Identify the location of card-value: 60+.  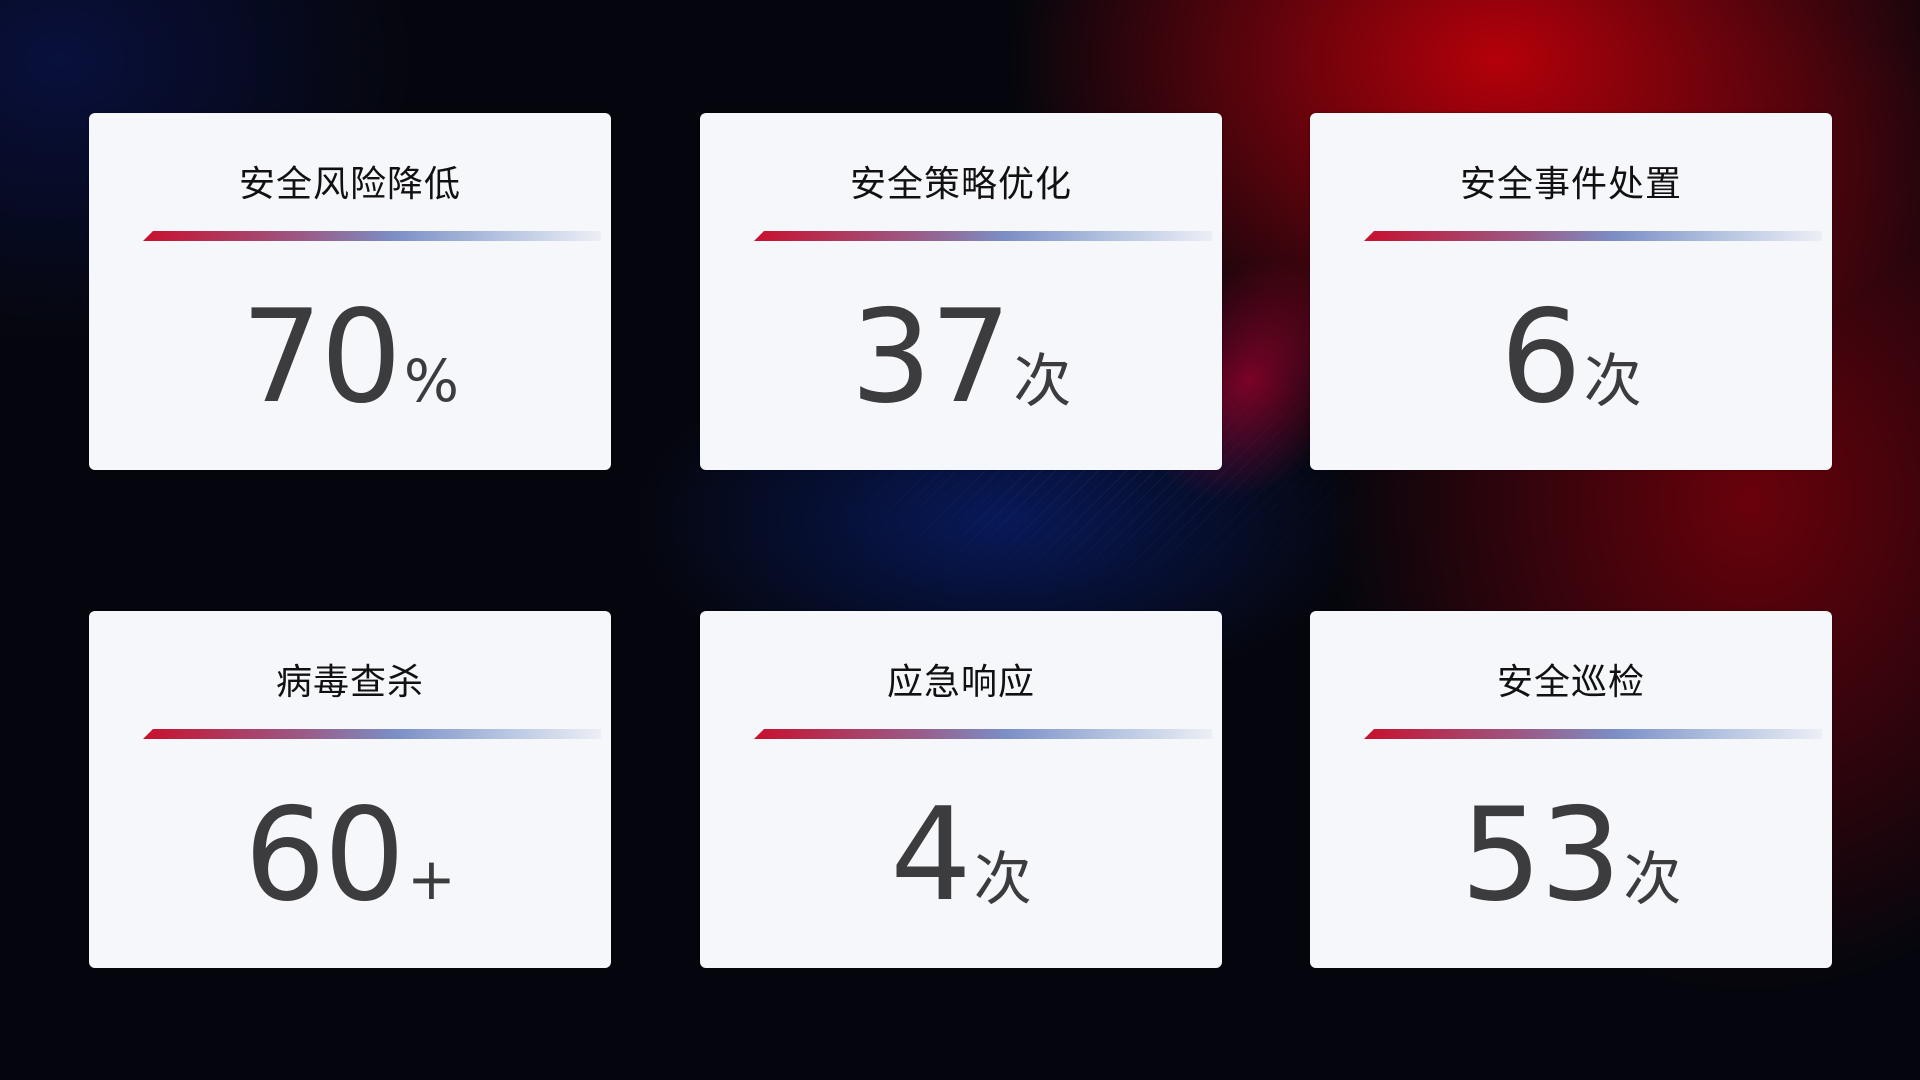
(350, 855).